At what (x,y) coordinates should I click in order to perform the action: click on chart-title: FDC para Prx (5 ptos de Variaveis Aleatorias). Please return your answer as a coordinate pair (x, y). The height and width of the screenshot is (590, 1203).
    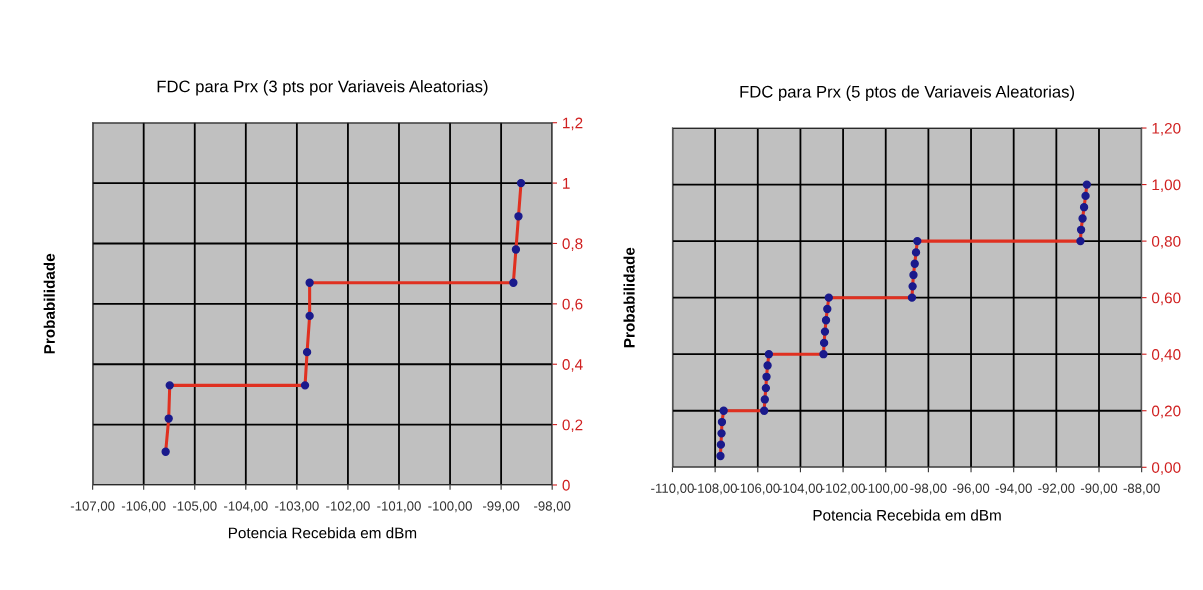
    Looking at the image, I should click on (907, 93).